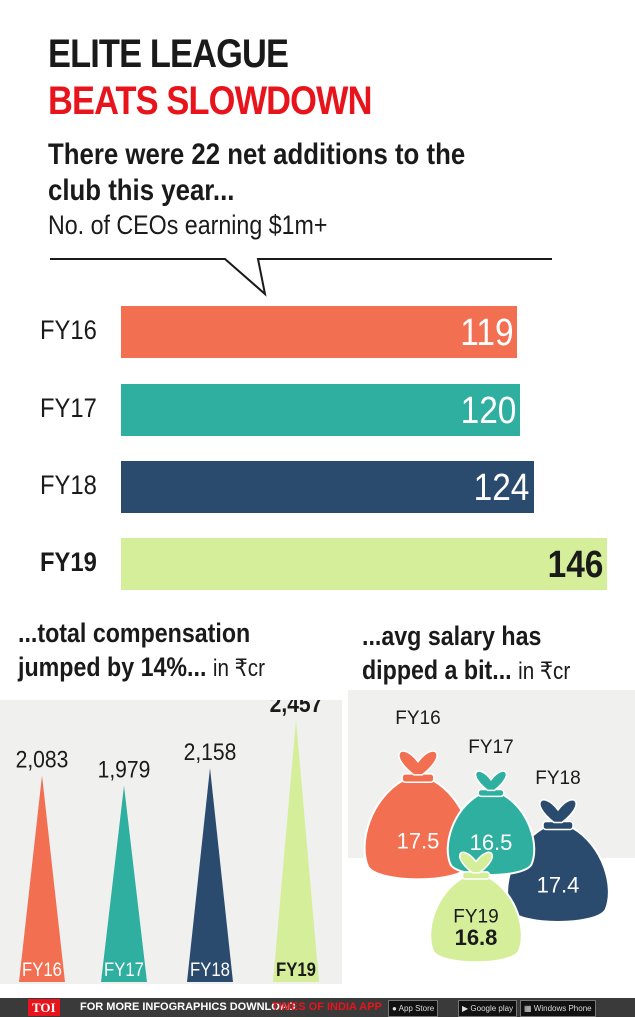 This screenshot has width=635, height=1017. What do you see at coordinates (319, 332) in the screenshot?
I see `bar-fy16` at bounding box center [319, 332].